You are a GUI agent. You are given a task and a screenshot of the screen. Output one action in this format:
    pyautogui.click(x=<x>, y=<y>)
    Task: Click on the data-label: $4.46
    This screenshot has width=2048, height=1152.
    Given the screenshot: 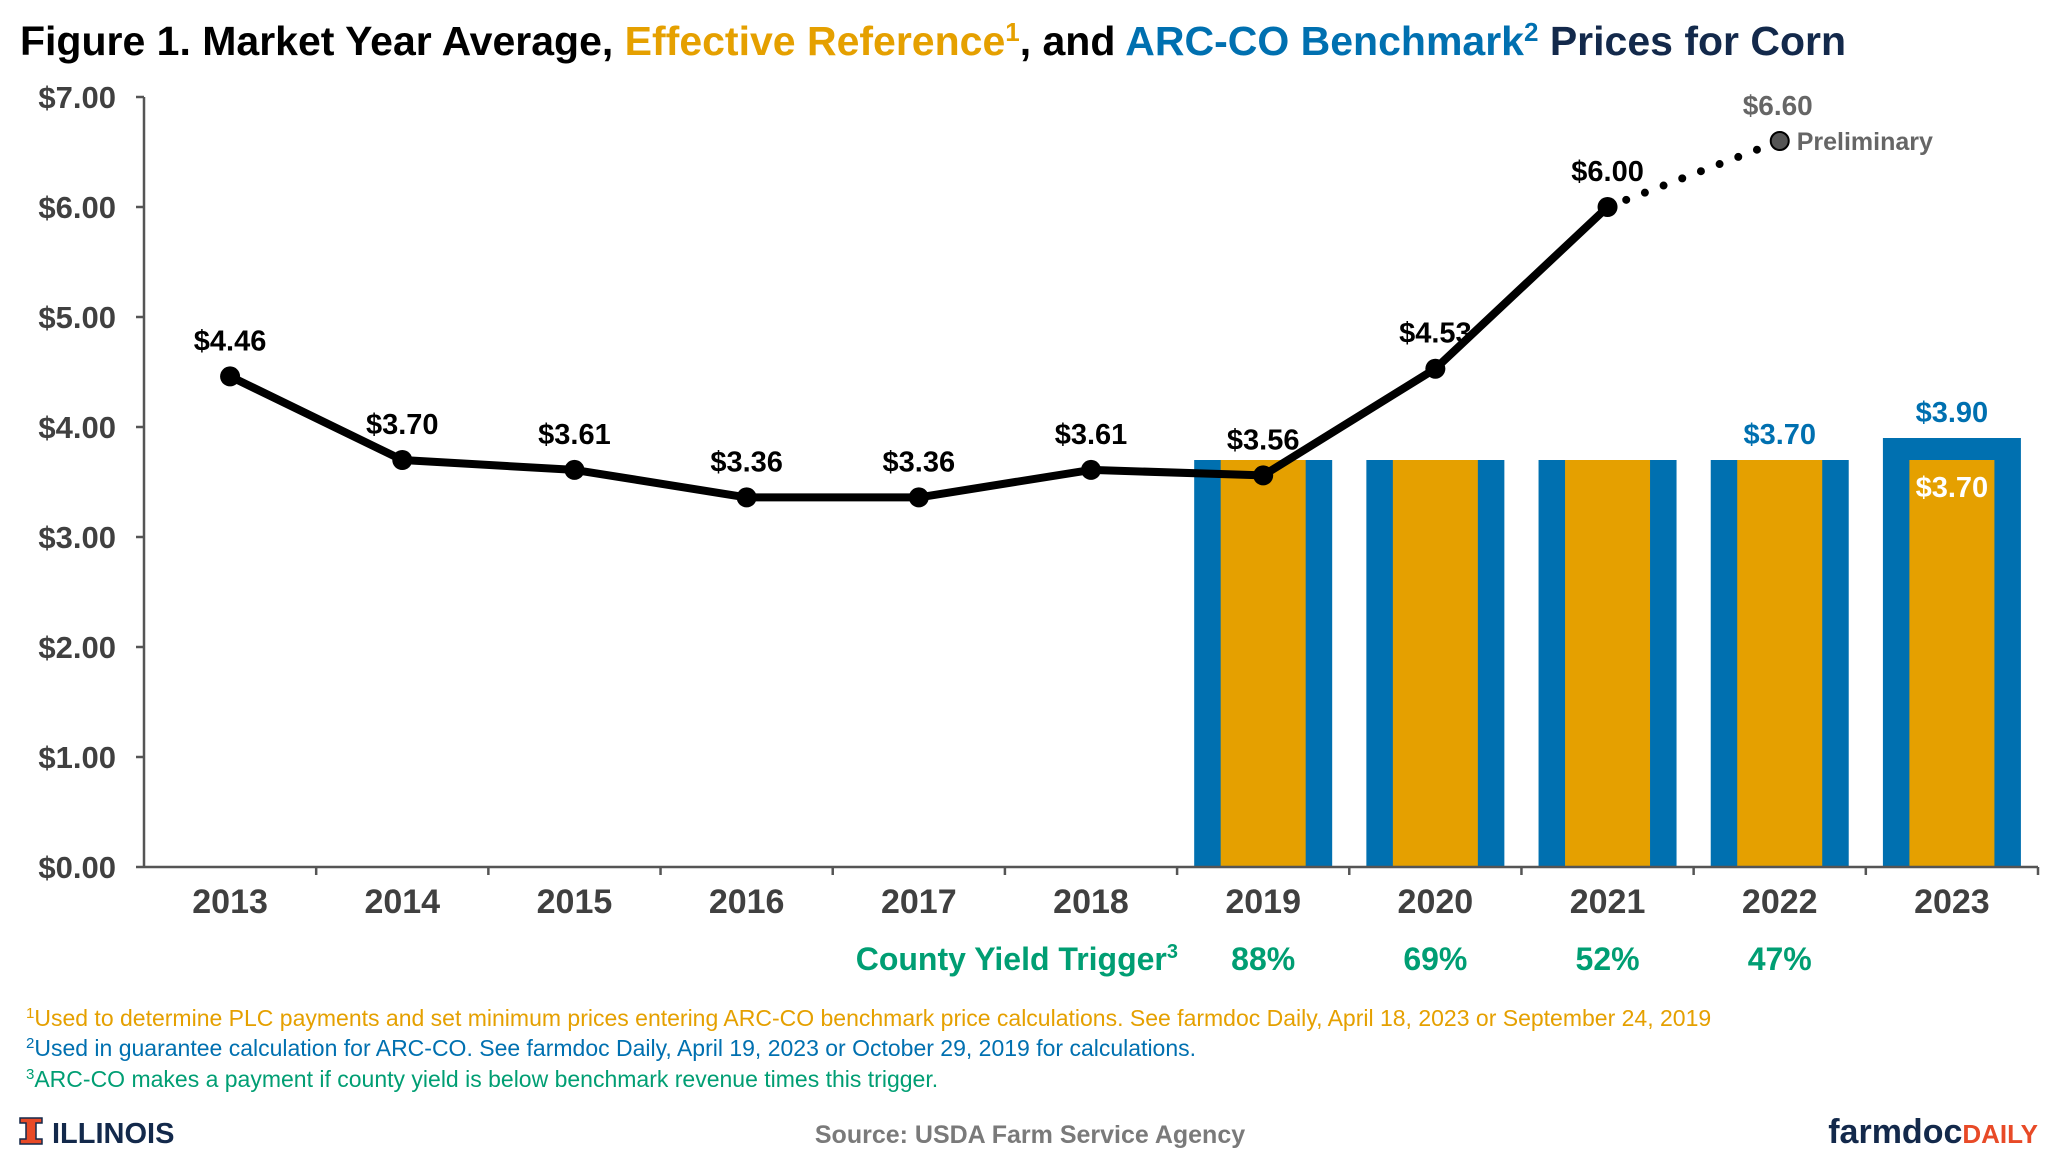 What is the action you would take?
    pyautogui.click(x=230, y=341)
    